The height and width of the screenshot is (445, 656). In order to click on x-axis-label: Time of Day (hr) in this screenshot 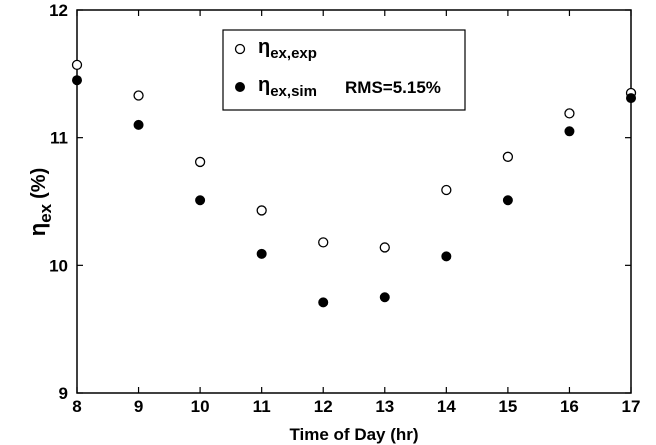, I will do `click(353, 434)`.